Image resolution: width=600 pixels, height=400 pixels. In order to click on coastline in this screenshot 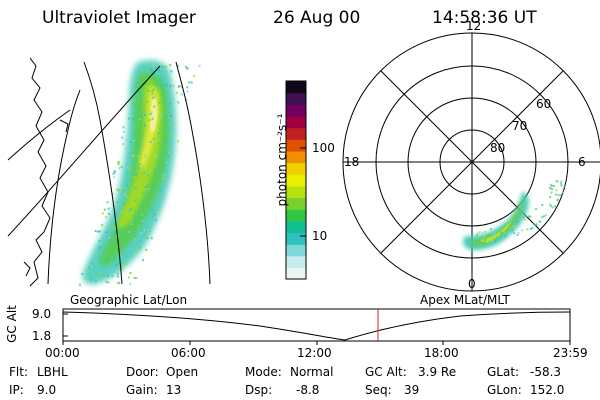, I will do `click(40, 172)`.